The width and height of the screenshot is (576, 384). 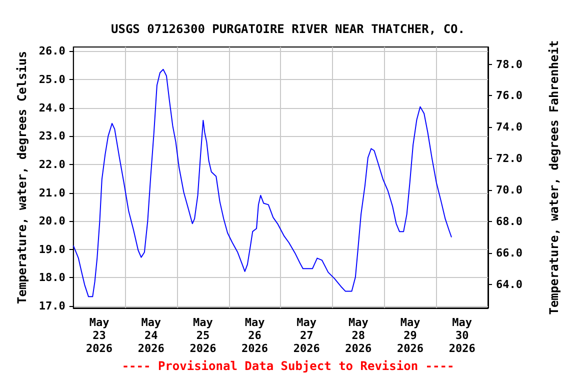 What do you see at coordinates (509, 221) in the screenshot?
I see `y2-tick-label: 68.0` at bounding box center [509, 221].